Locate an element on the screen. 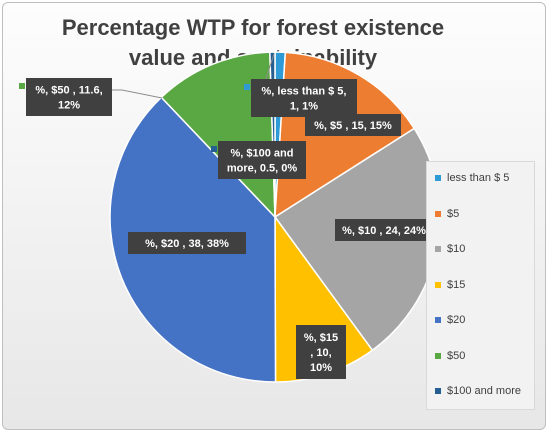  data-label-text-5: %, $5 , 15, 15% is located at coordinates (353, 126).